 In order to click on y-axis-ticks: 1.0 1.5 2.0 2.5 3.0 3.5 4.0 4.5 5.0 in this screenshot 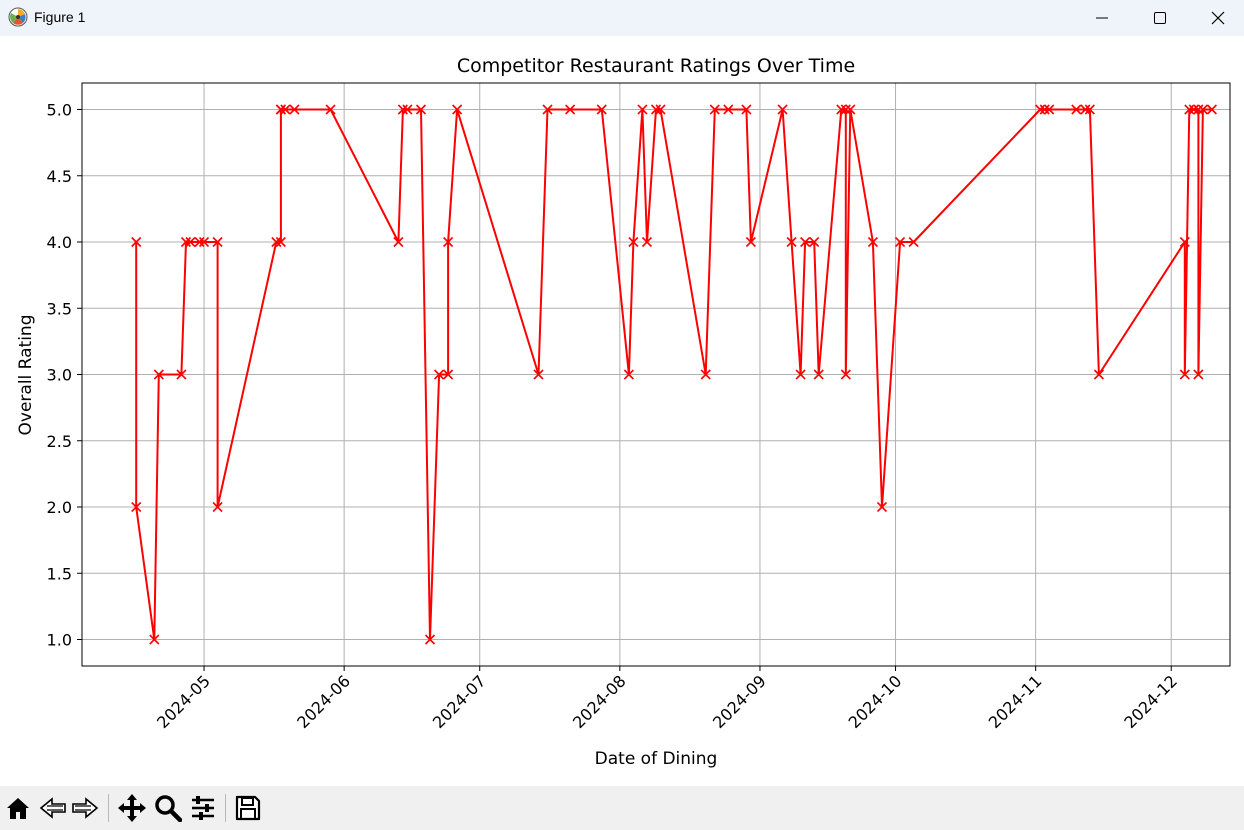, I will do `click(64, 375)`.